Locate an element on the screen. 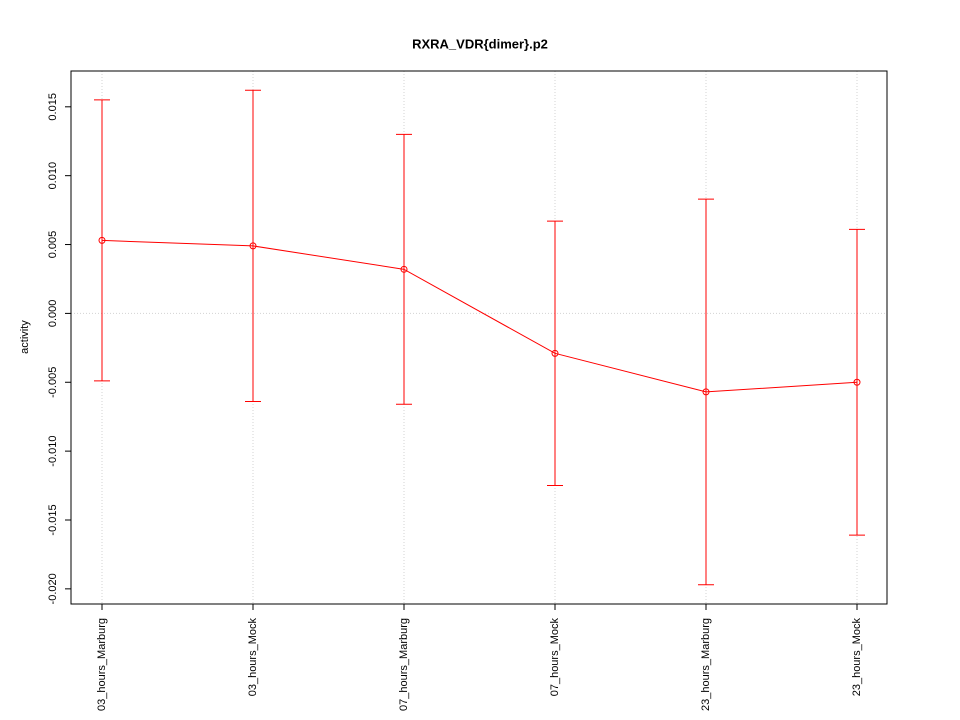 Image resolution: width=960 pixels, height=720 pixels. y-tick-label: -0.020 is located at coordinates (53, 588).